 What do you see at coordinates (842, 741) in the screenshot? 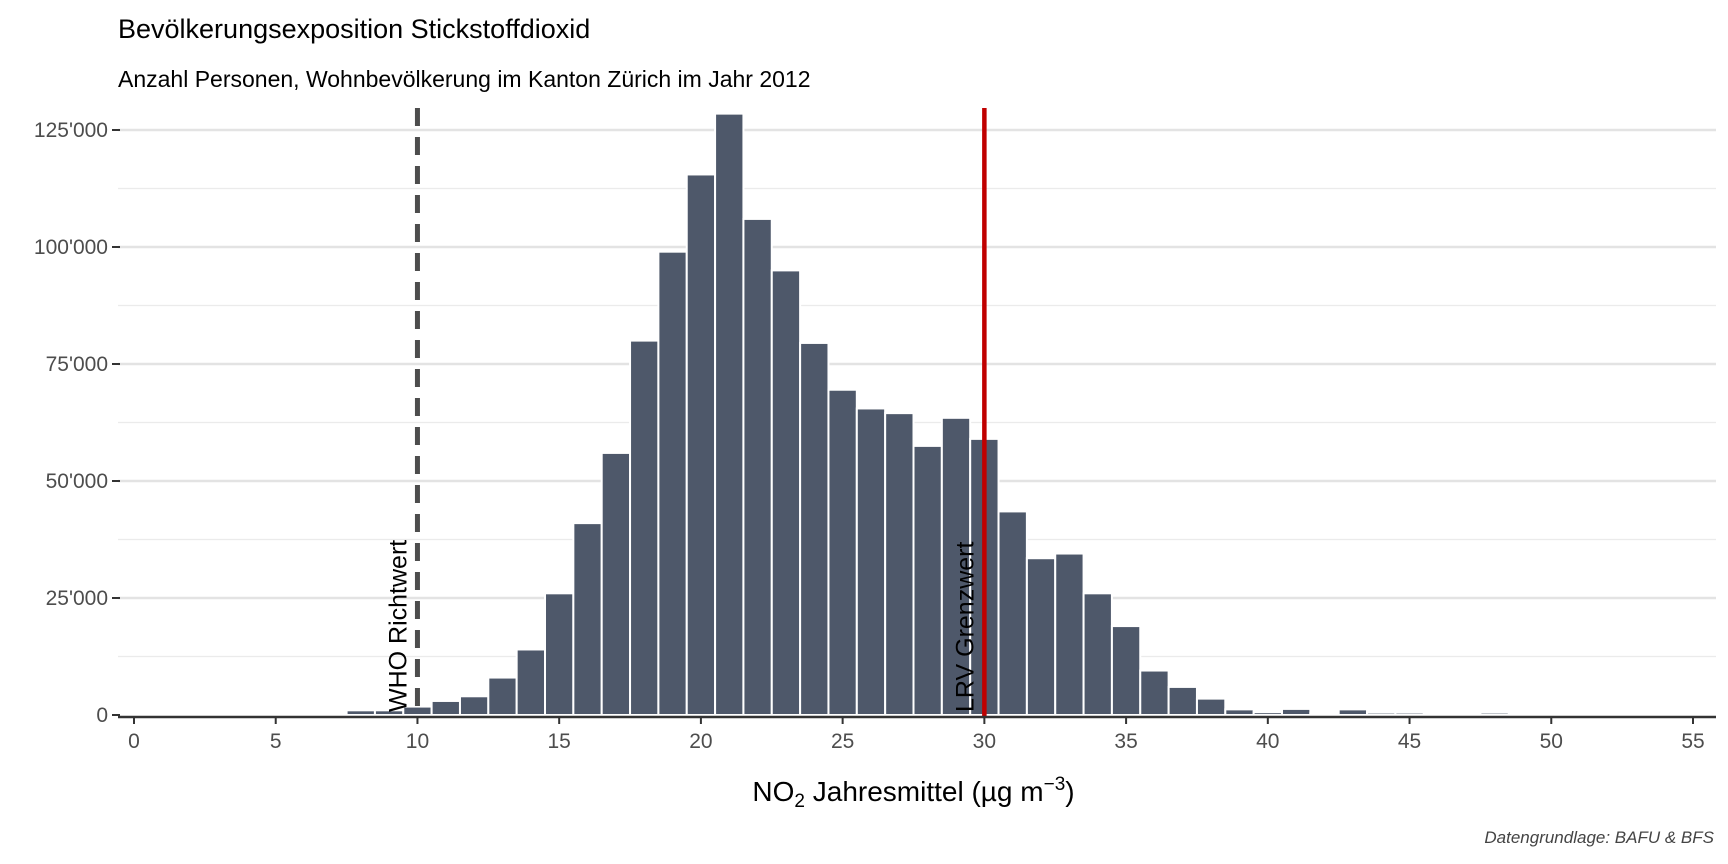
I see `x-tick-label: 25` at bounding box center [842, 741].